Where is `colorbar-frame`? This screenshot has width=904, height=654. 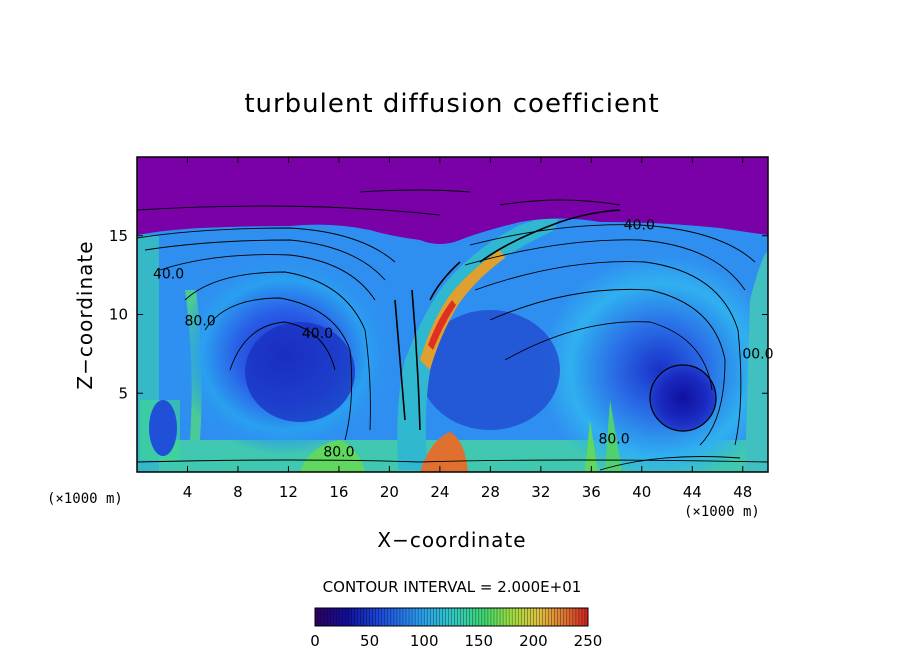
colorbar-frame is located at coordinates (451, 617).